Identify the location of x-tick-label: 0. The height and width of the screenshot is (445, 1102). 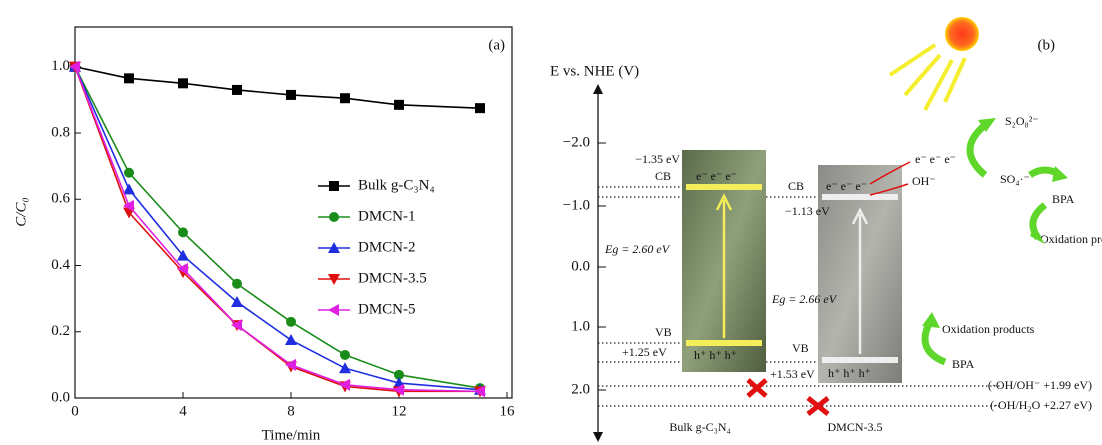
(75, 411).